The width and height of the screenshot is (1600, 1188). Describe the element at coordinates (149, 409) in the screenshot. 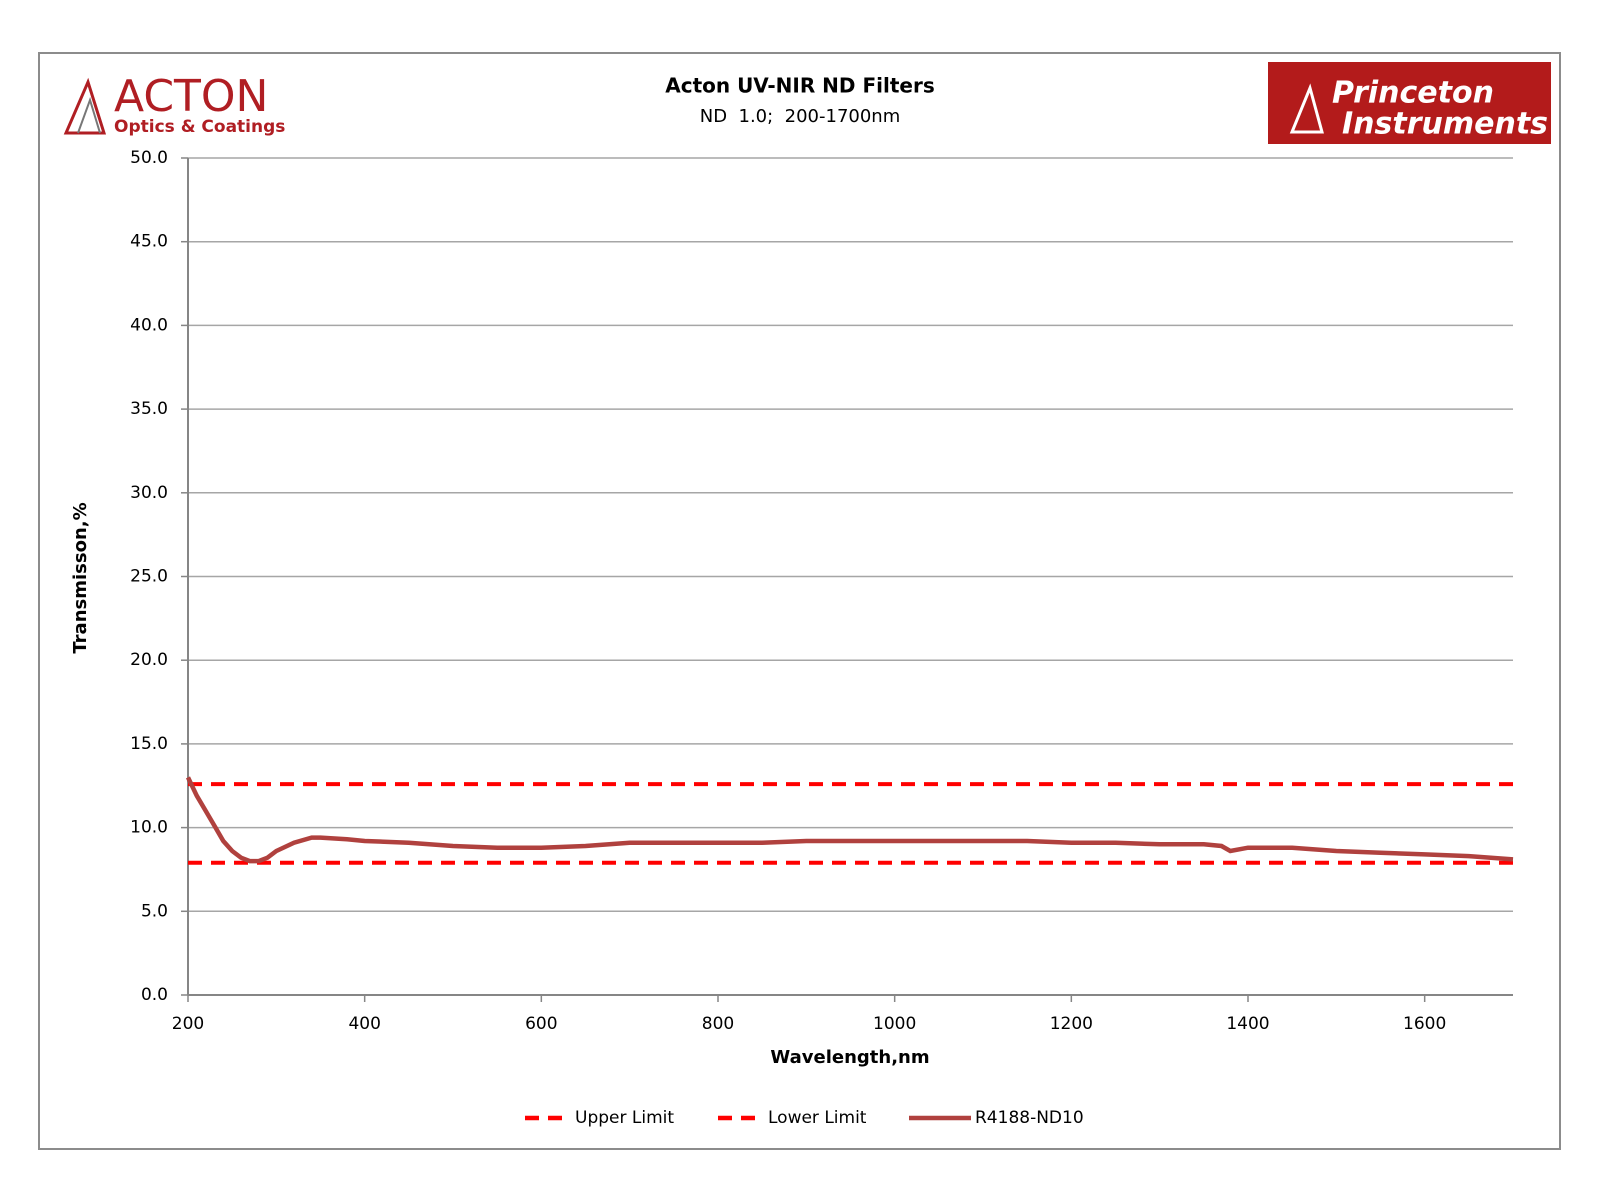

I see `y-tick-label: 35.0` at that location.